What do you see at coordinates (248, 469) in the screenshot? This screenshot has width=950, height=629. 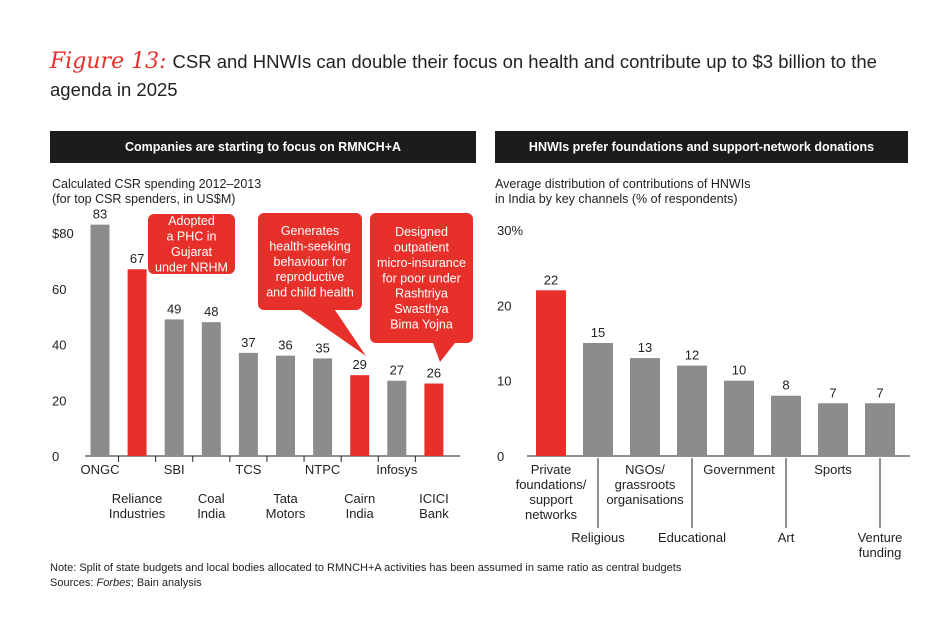 I see `csr-category-label: TCS` at bounding box center [248, 469].